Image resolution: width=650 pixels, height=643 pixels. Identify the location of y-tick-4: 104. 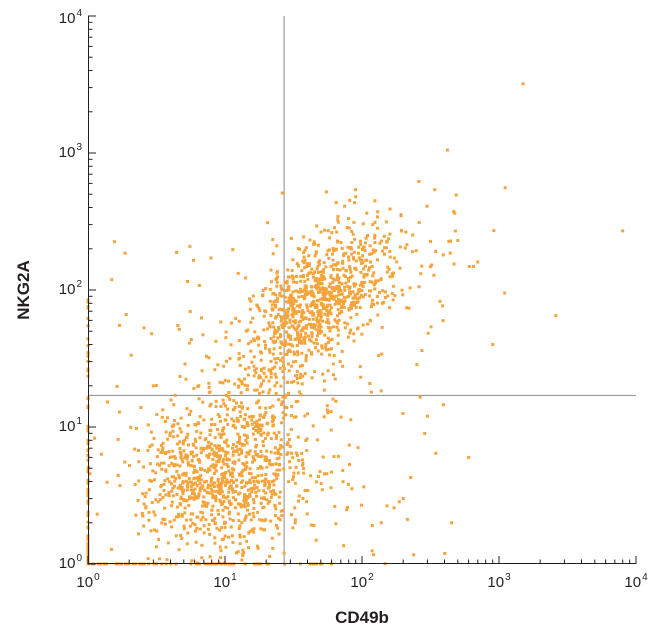
(56, 17).